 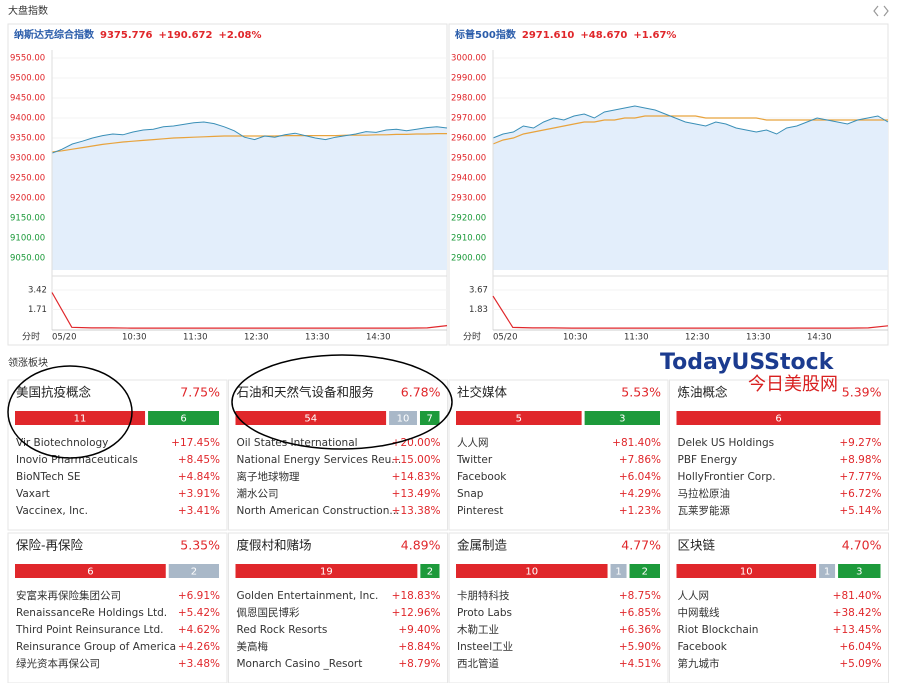 I want to click on count-label: 11, so click(x=80, y=419).